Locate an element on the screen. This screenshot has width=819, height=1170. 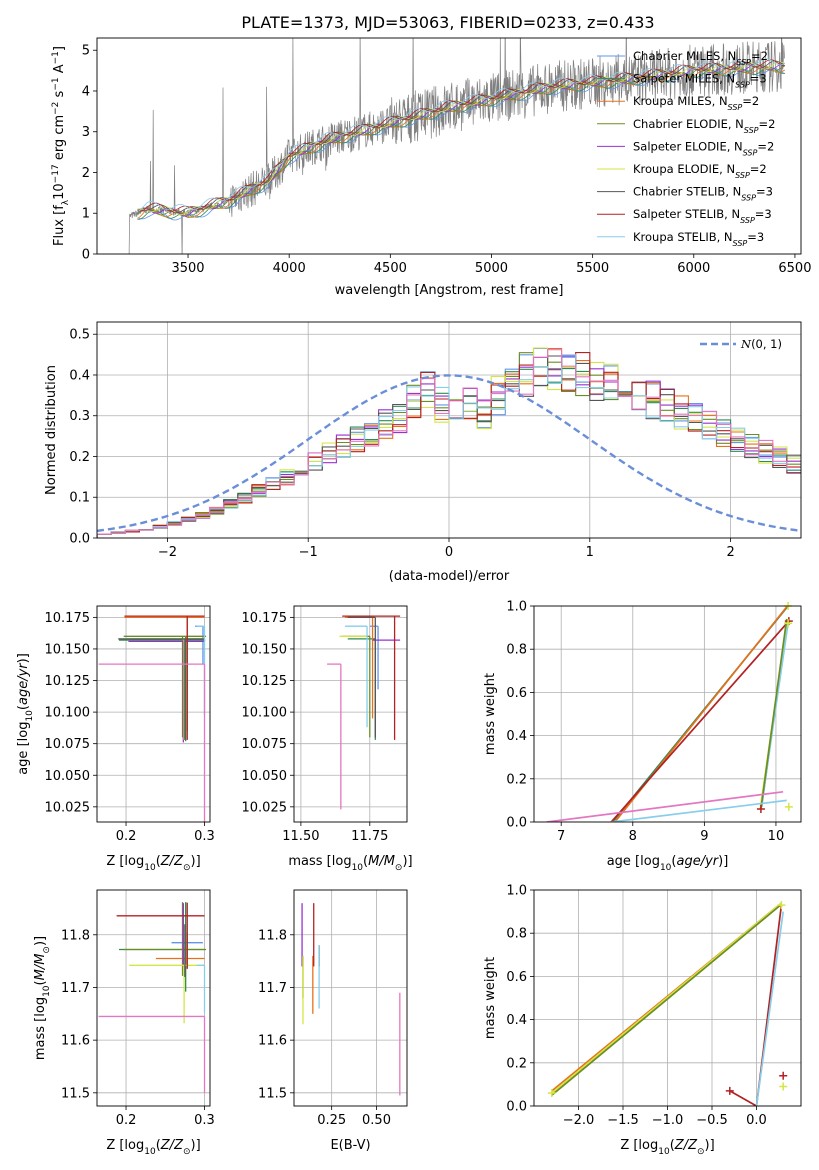
plot-area-age_vs_Z is located at coordinates (153, 714).